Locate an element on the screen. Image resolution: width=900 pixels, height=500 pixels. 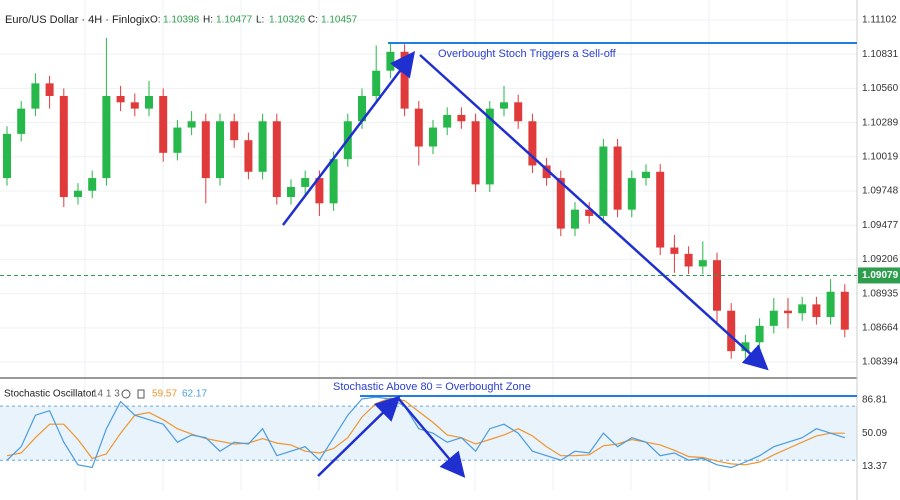
y-tick-label: 13.37 is located at coordinates (874, 466).